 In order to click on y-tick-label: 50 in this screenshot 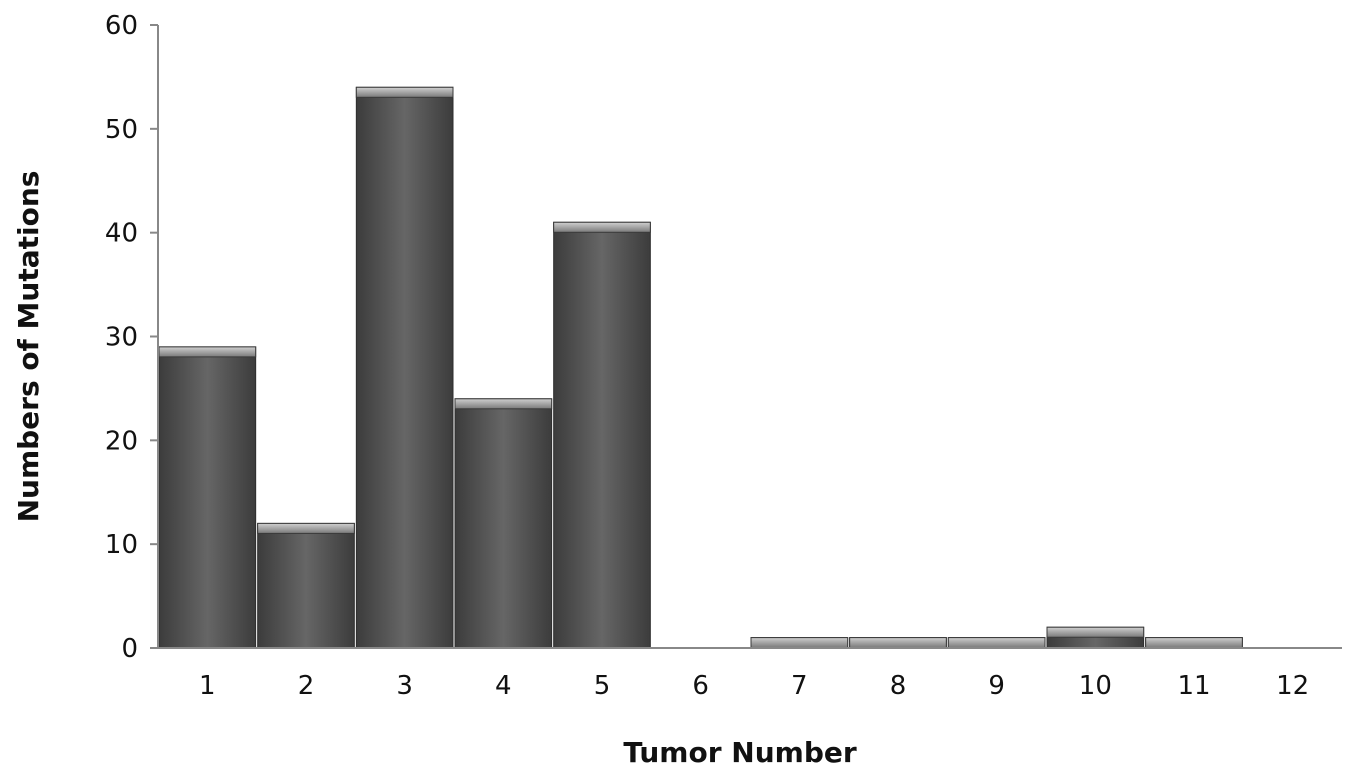, I will do `click(121, 130)`.